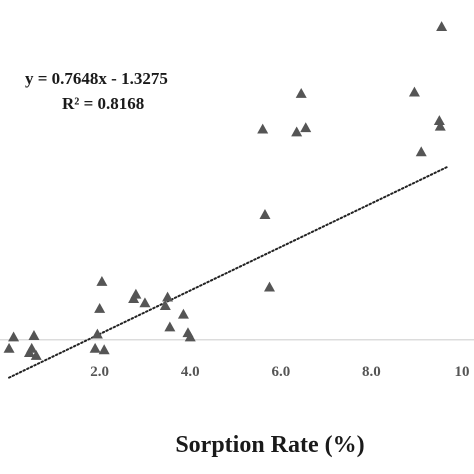 The image size is (474, 474). Describe the element at coordinates (96, 78) in the screenshot. I see `trendline-equation: y = 0.7648x - 1.3275` at that location.